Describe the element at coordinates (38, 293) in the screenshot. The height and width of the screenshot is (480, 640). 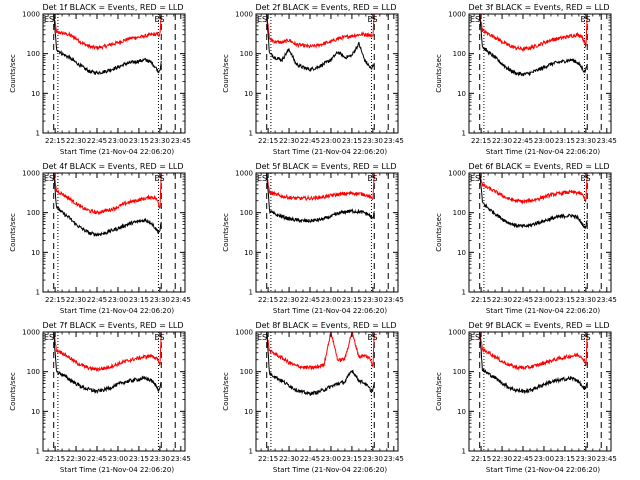
I see `y-tick-label: 1` at that location.